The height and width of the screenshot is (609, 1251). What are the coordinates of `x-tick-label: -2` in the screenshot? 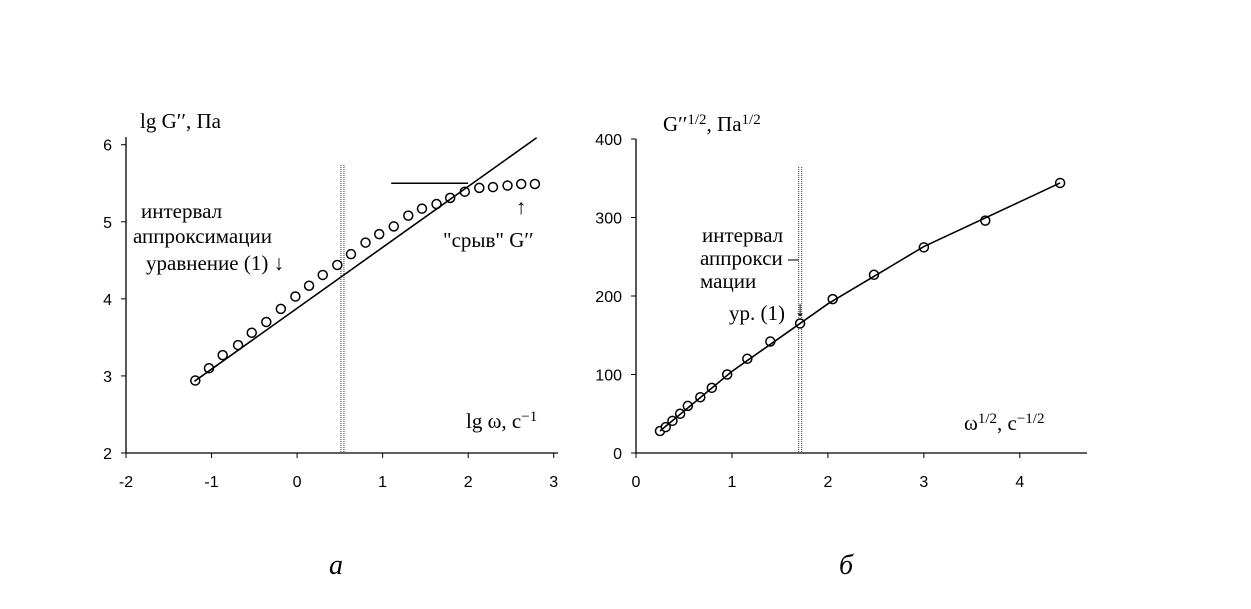 It's located at (126, 482).